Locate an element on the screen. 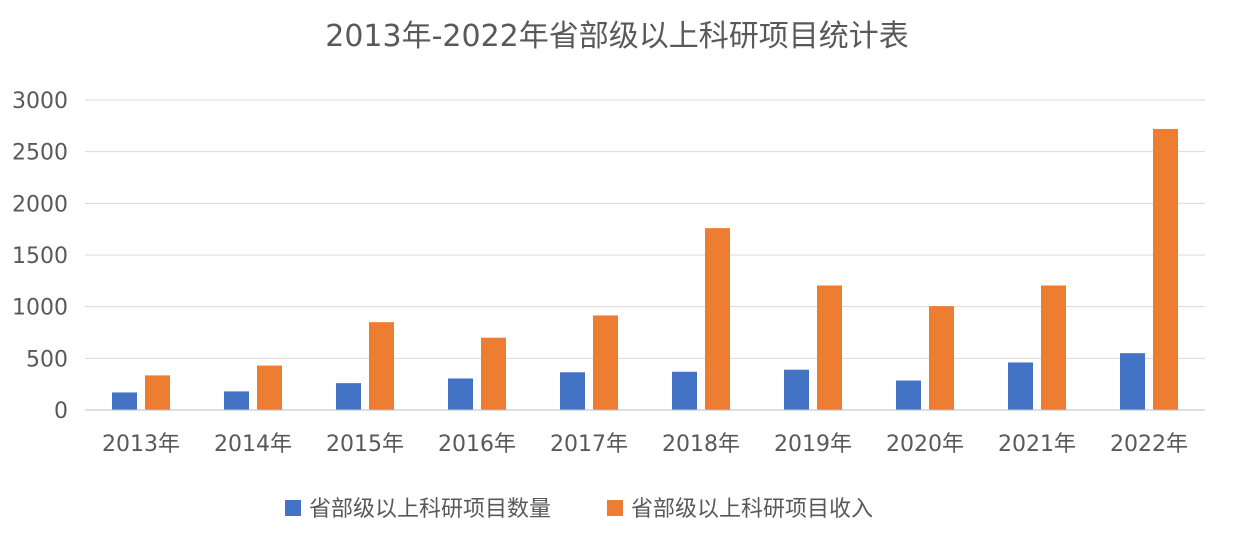 The image size is (1234, 548). y-tick-label: 1500 is located at coordinates (40, 256).